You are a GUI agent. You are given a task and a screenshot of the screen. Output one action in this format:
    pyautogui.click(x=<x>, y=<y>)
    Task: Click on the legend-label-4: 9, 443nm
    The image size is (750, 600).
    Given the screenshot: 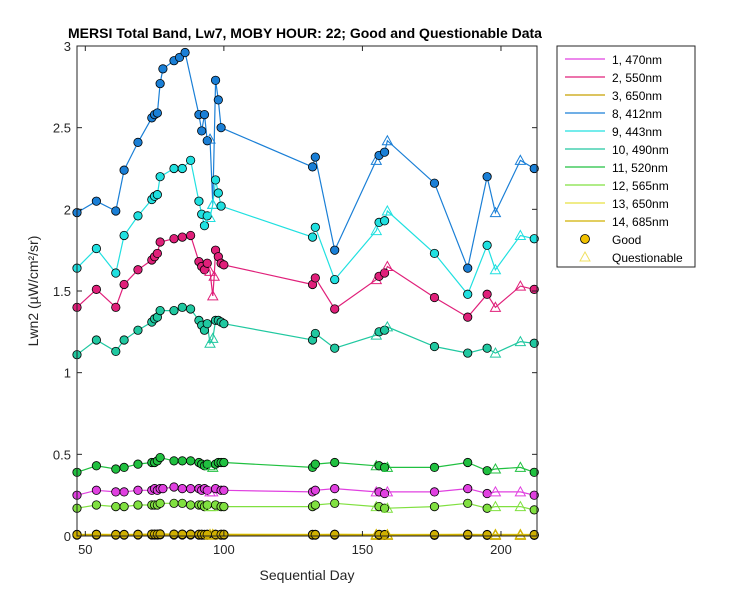 What is the action you would take?
    pyautogui.click(x=637, y=132)
    